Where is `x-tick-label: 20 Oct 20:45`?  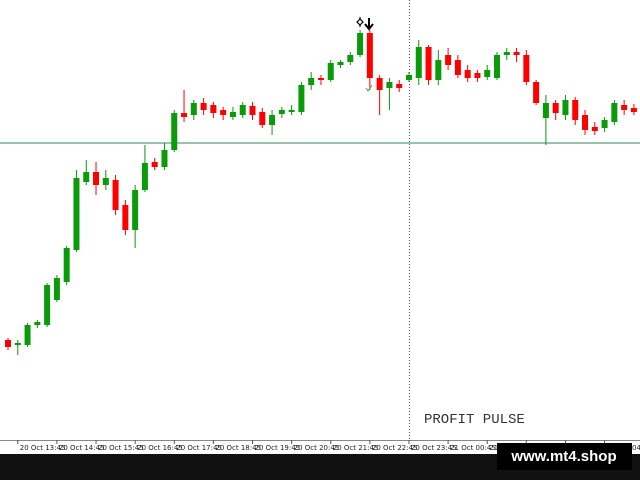 x-tick-label: 20 Oct 20:45 is located at coordinates (317, 448).